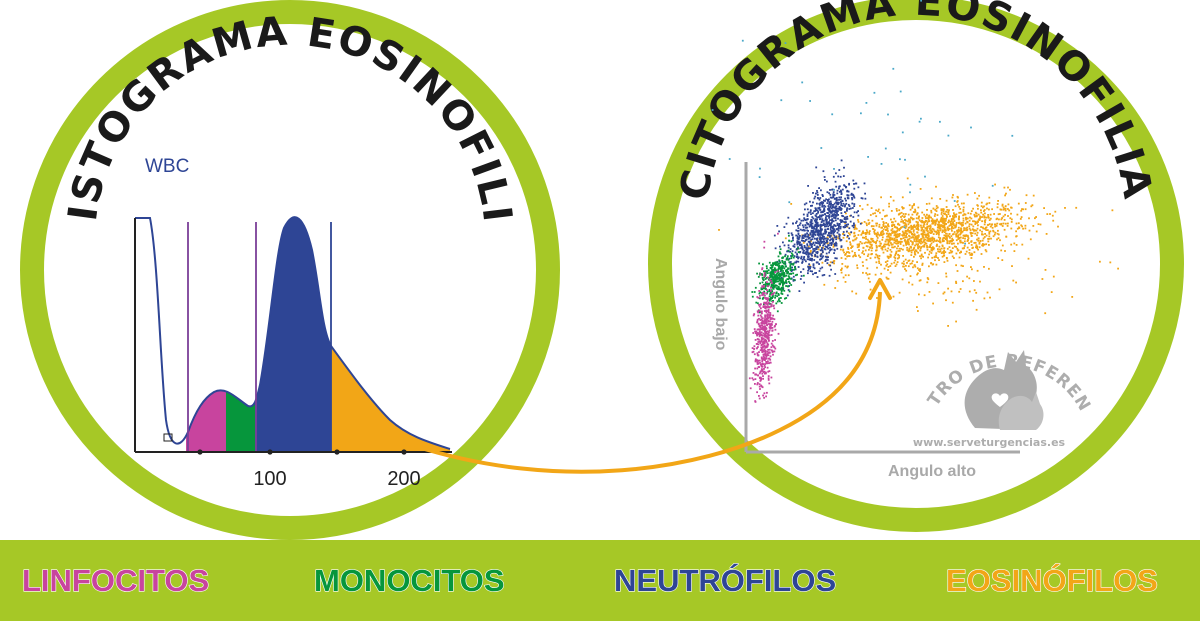 The height and width of the screenshot is (621, 1200). I want to click on cluster-eosinofilos-sparse, so click(957, 267).